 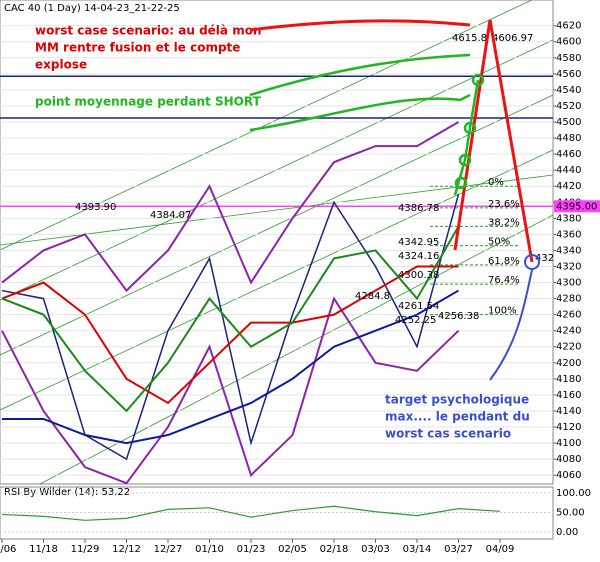 I want to click on price-label: 4284.8, so click(x=372, y=296).